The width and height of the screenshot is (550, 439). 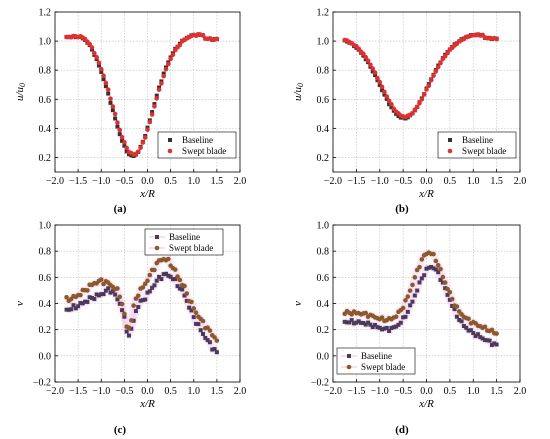 What do you see at coordinates (120, 209) in the screenshot?
I see `panel-caption: (a)` at bounding box center [120, 209].